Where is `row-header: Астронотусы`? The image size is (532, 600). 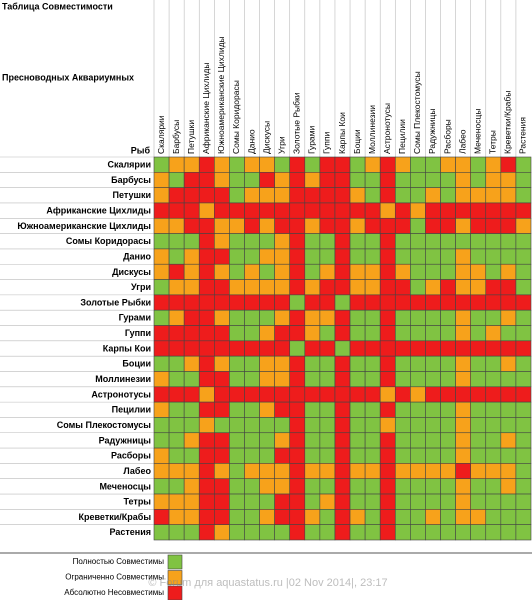
row-header: Астронотусы is located at coordinates (121, 394).